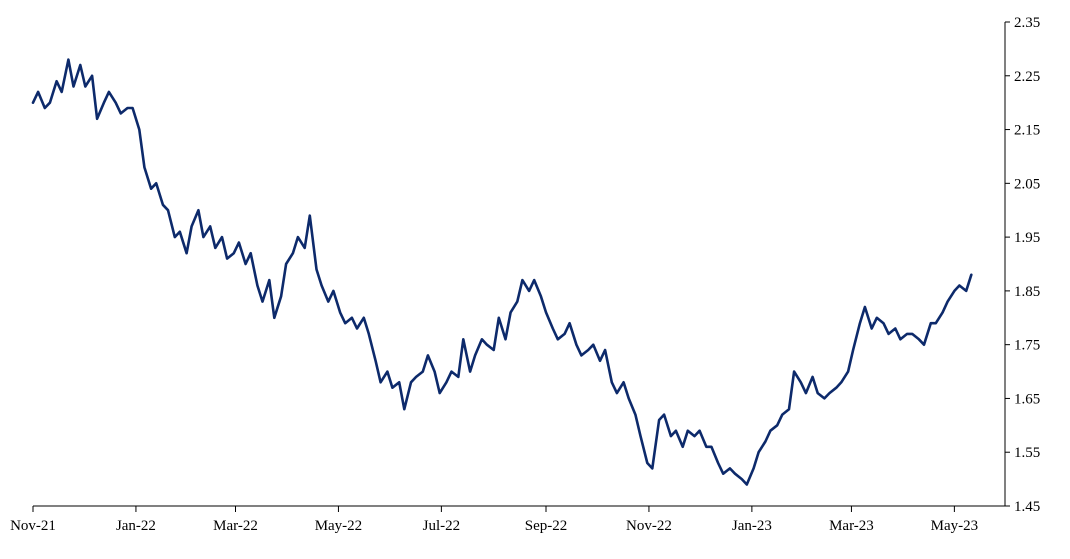  Describe the element at coordinates (136, 526) in the screenshot. I see `x-tick-label: Jan-22` at that location.